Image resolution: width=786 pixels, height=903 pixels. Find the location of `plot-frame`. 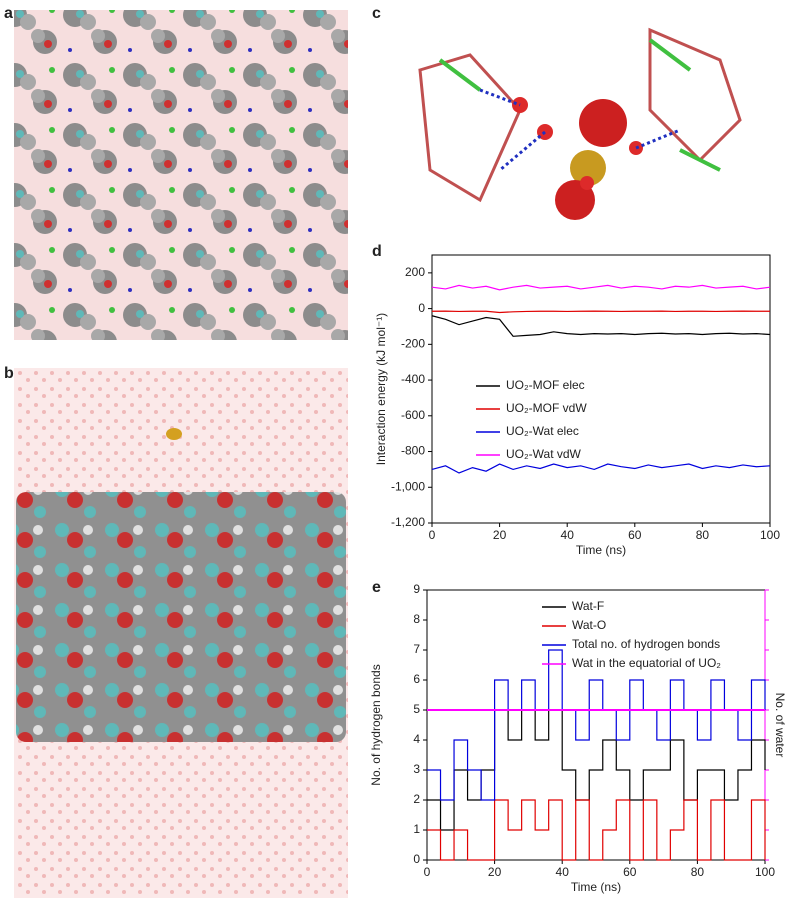

plot-frame is located at coordinates (601, 389).